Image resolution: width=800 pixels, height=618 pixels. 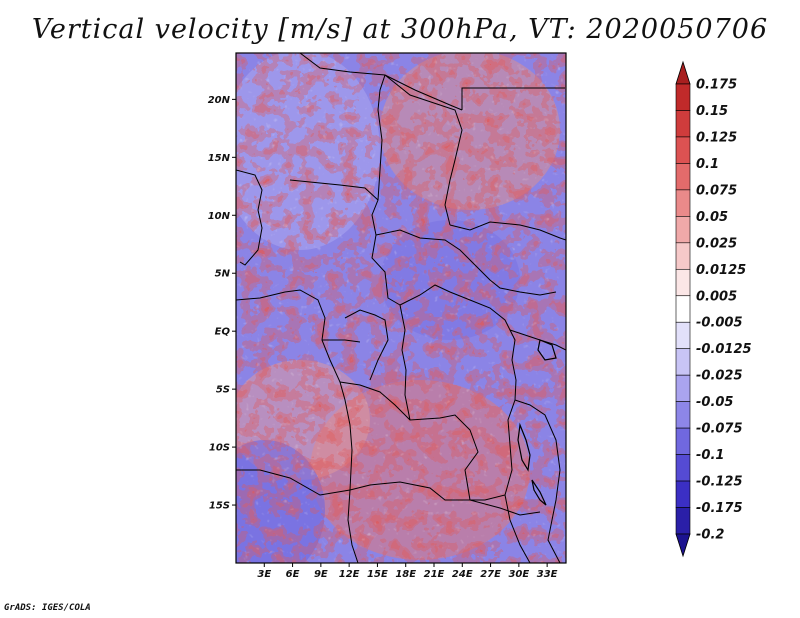 What do you see at coordinates (719, 482) in the screenshot?
I see `colorbar-label: -0.125` at bounding box center [719, 482].